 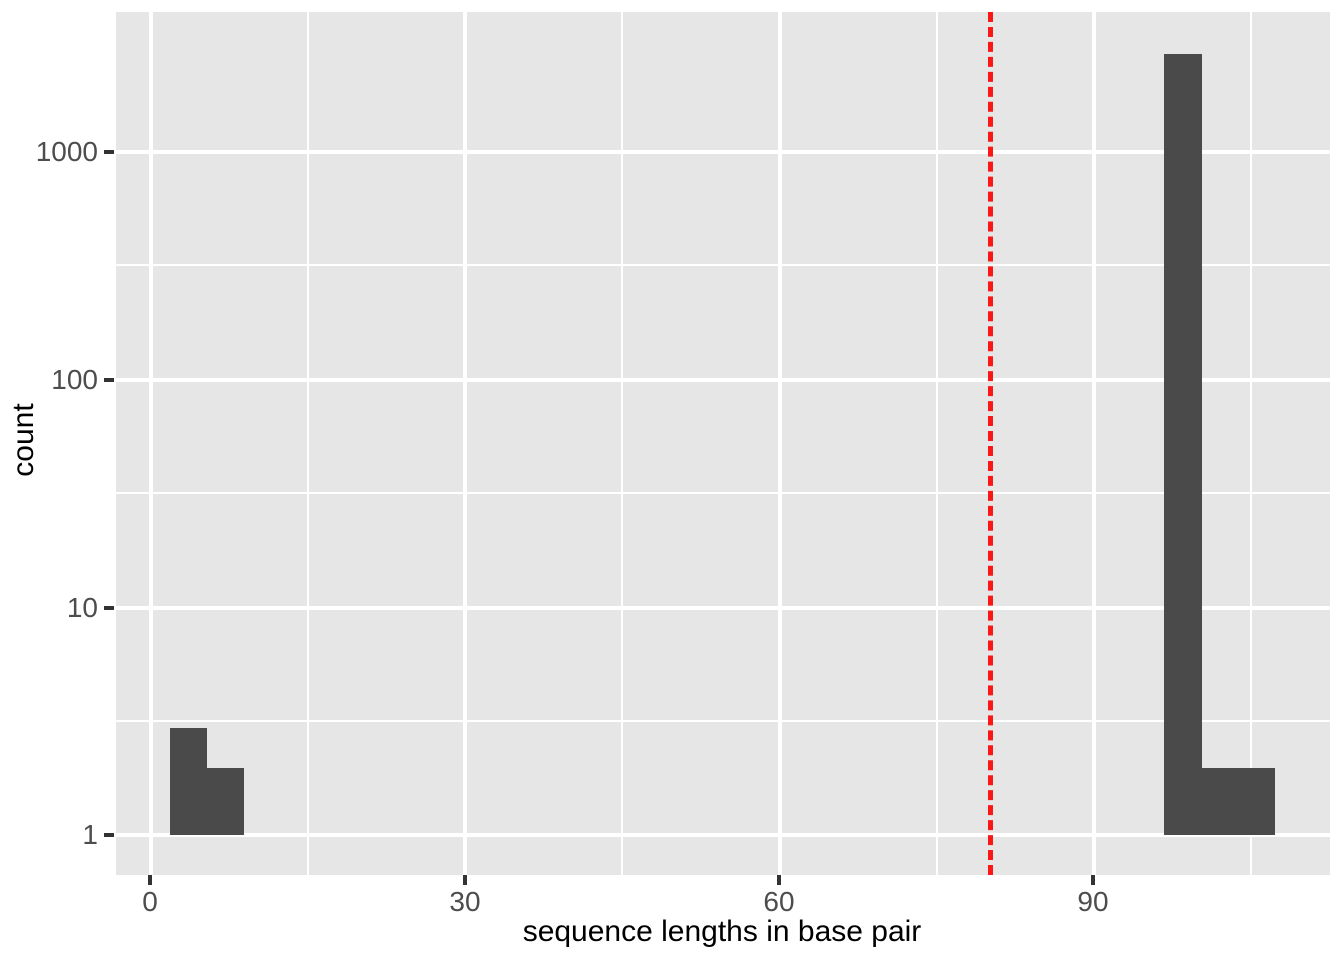 What do you see at coordinates (82, 607) in the screenshot?
I see `y-axis-tick-label: 10` at bounding box center [82, 607].